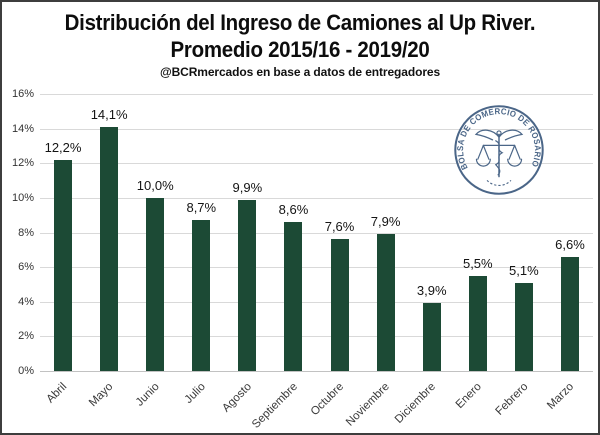 This screenshot has width=600, height=435. What do you see at coordinates (569, 313) in the screenshot?
I see `bar-marzo` at bounding box center [569, 313].